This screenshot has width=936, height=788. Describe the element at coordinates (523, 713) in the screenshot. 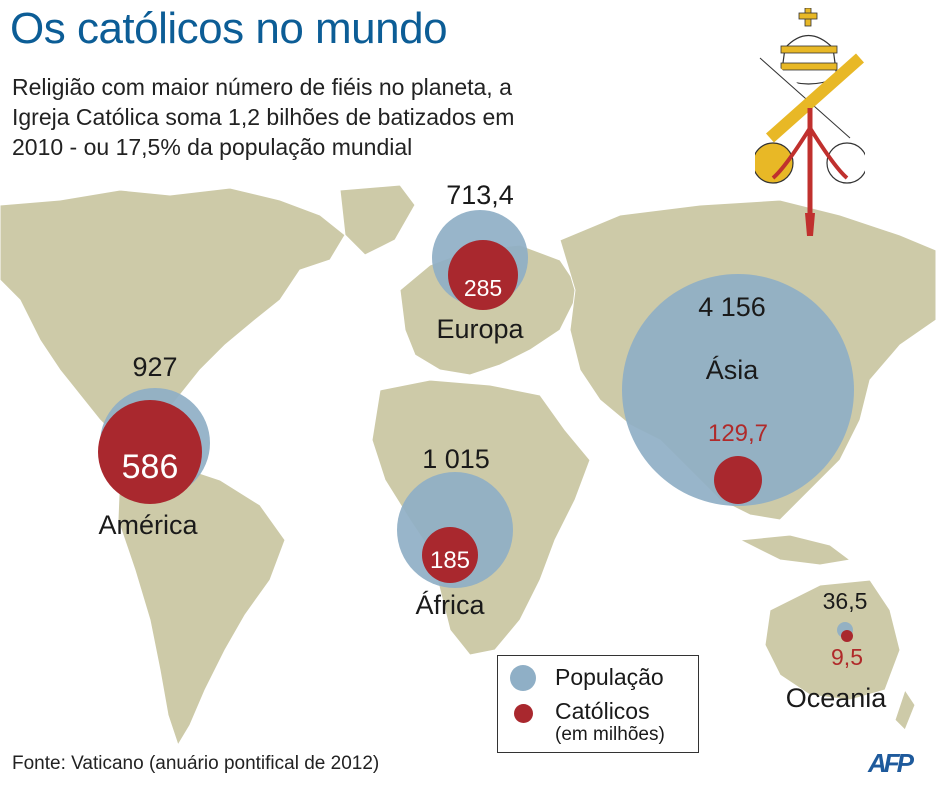

I see `legend-catholics-swatch` at that location.